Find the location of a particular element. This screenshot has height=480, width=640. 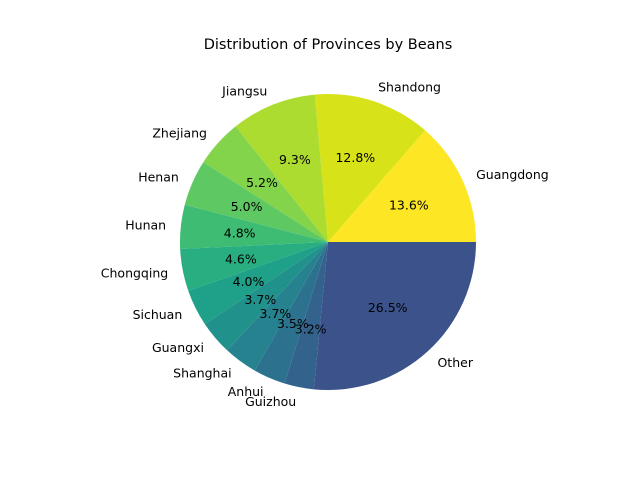

label-other: Other is located at coordinates (455, 362).